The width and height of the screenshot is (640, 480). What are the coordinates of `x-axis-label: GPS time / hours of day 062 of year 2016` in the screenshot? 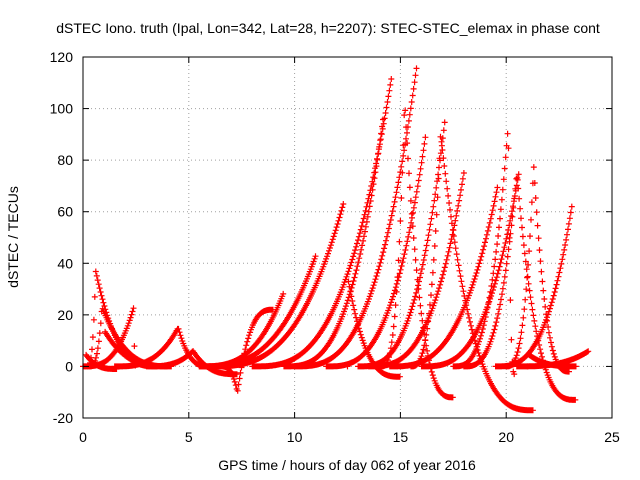 It's located at (347, 465).